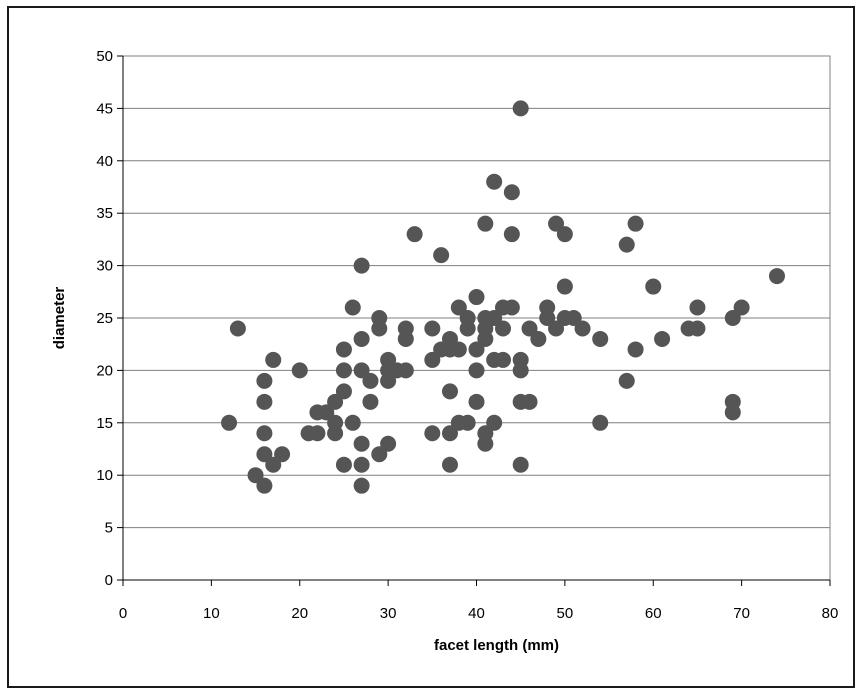  What do you see at coordinates (565, 613) in the screenshot?
I see `x-tick-label: 50` at bounding box center [565, 613].